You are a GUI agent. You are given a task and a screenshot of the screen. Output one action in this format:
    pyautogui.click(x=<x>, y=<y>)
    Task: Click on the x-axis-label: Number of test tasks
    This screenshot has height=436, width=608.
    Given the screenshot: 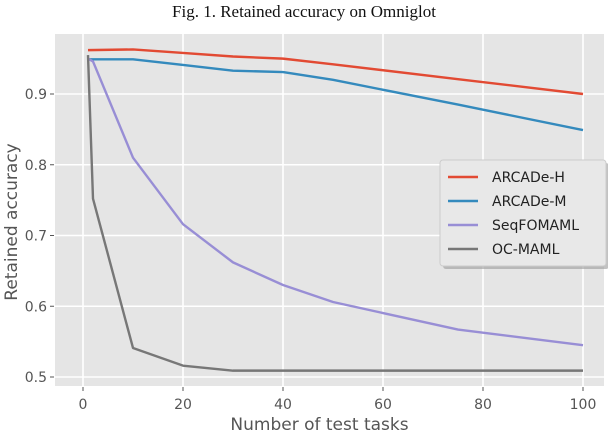 What is the action you would take?
    pyautogui.click(x=319, y=425)
    